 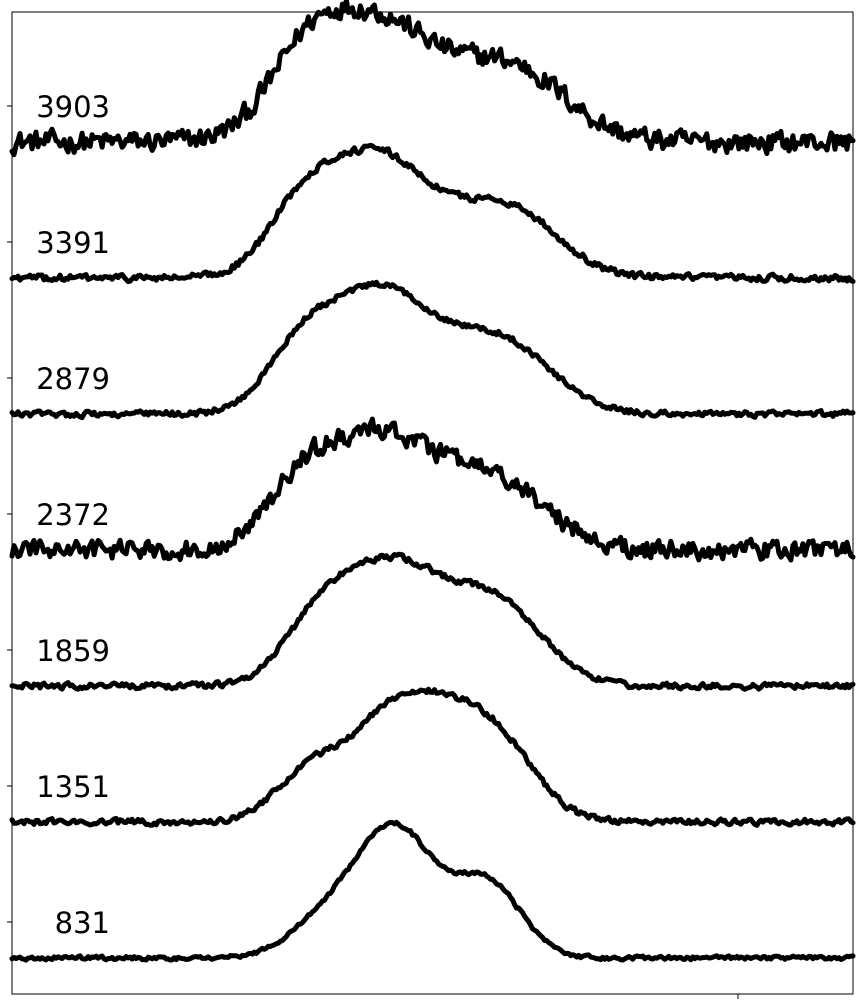 I want to click on series-label-3391: 3391, so click(x=73, y=243).